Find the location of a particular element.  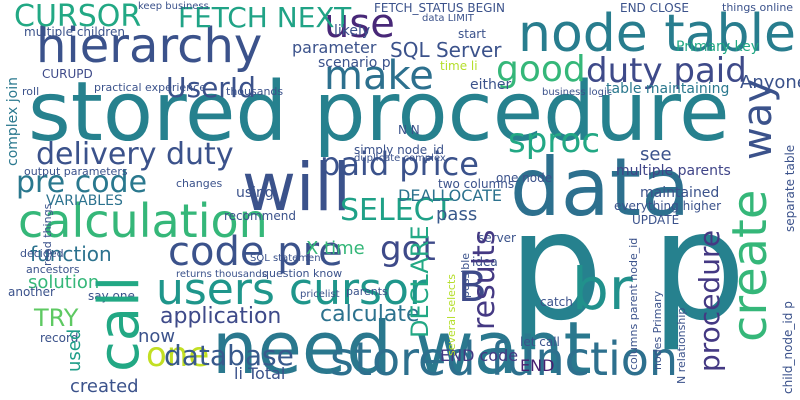

cloud-word: solution is located at coordinates (64, 282).